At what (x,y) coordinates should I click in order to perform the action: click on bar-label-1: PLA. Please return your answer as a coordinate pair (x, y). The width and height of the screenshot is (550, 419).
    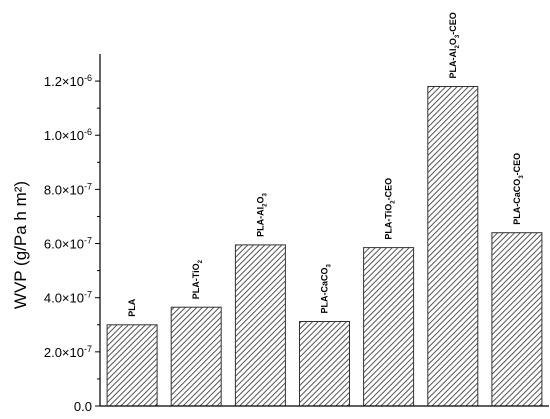
    Looking at the image, I should click on (132, 307).